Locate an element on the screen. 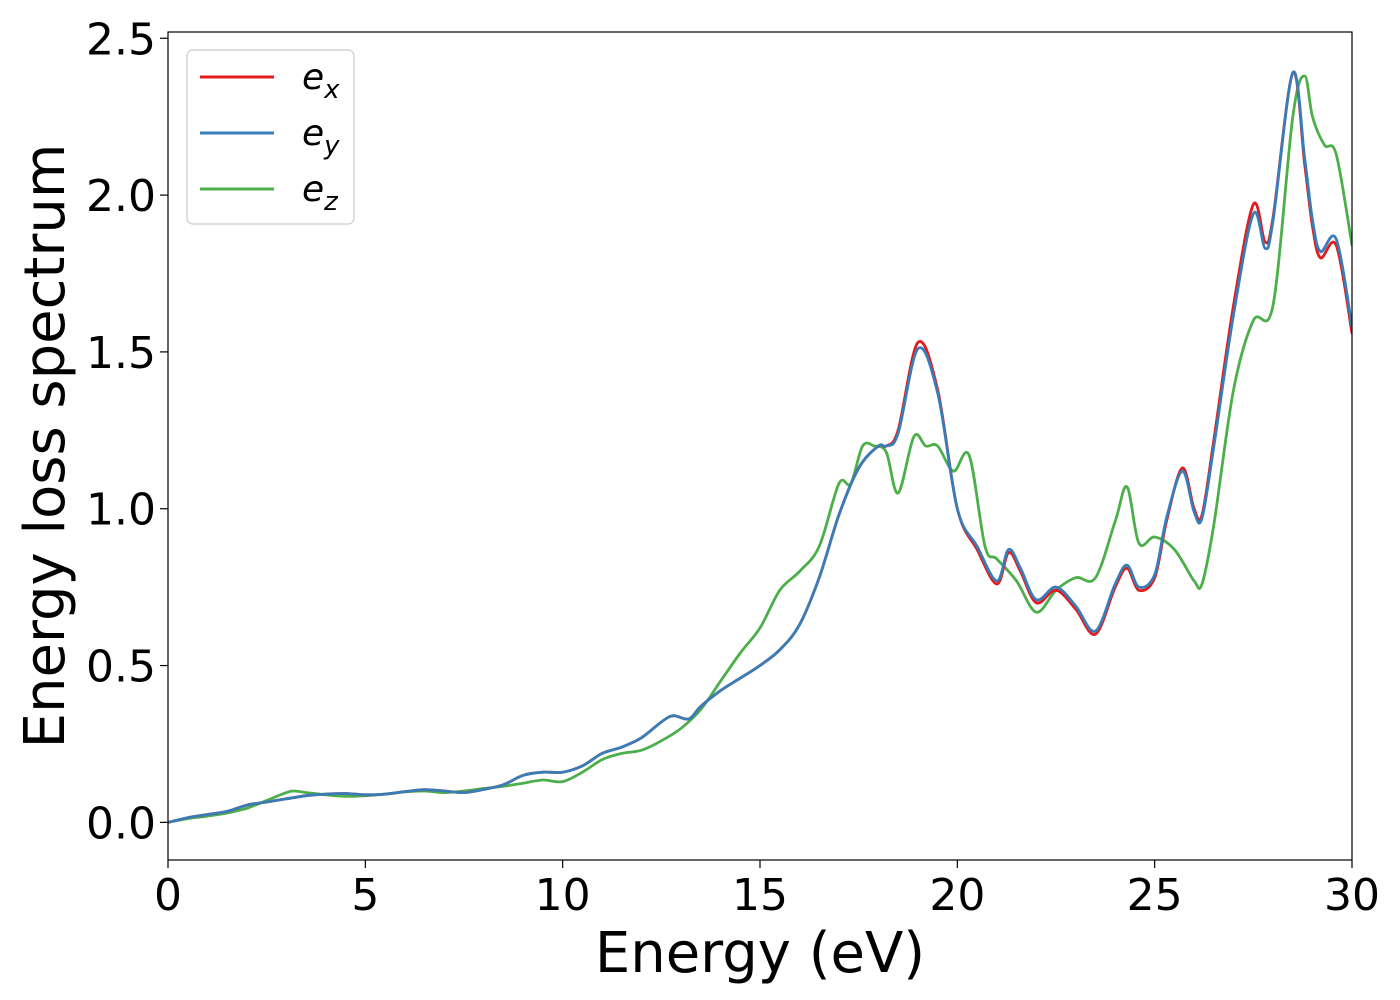 The height and width of the screenshot is (1000, 1400). x-tick-label: 0 is located at coordinates (168, 895).